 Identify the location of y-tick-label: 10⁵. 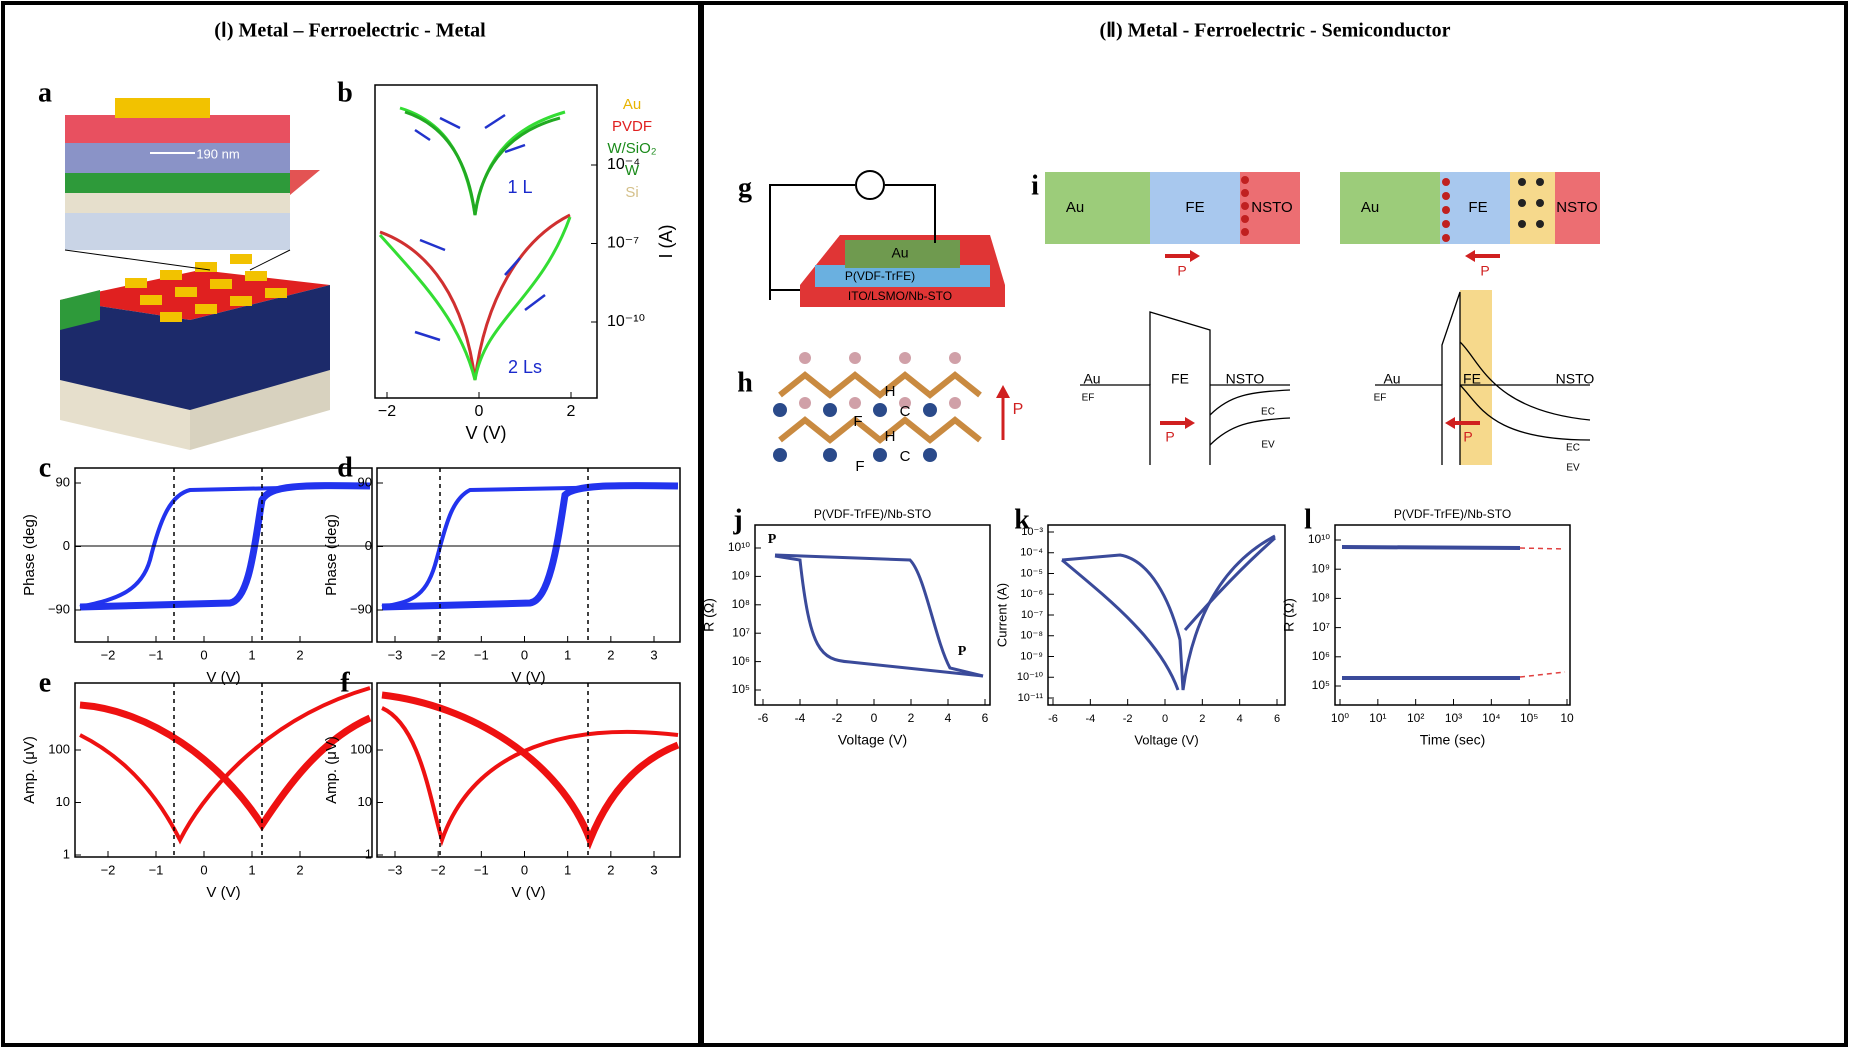
(1321, 685).